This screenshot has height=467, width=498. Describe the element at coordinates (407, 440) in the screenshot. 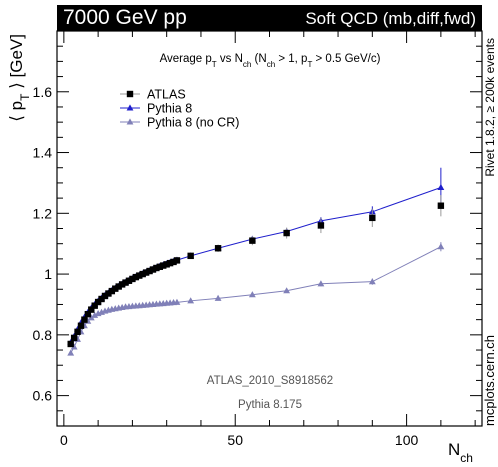

I see `x-tick-label: 100` at that location.